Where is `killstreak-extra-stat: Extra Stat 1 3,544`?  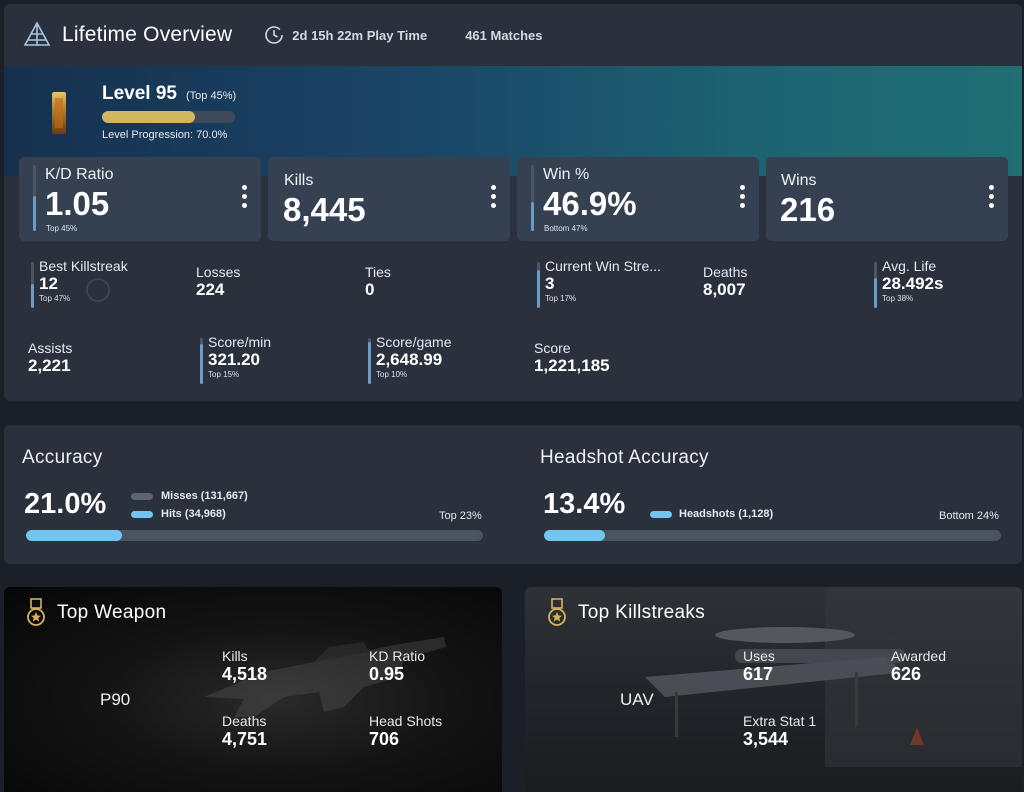
killstreak-extra-stat: Extra Stat 1 3,544 is located at coordinates (779, 731).